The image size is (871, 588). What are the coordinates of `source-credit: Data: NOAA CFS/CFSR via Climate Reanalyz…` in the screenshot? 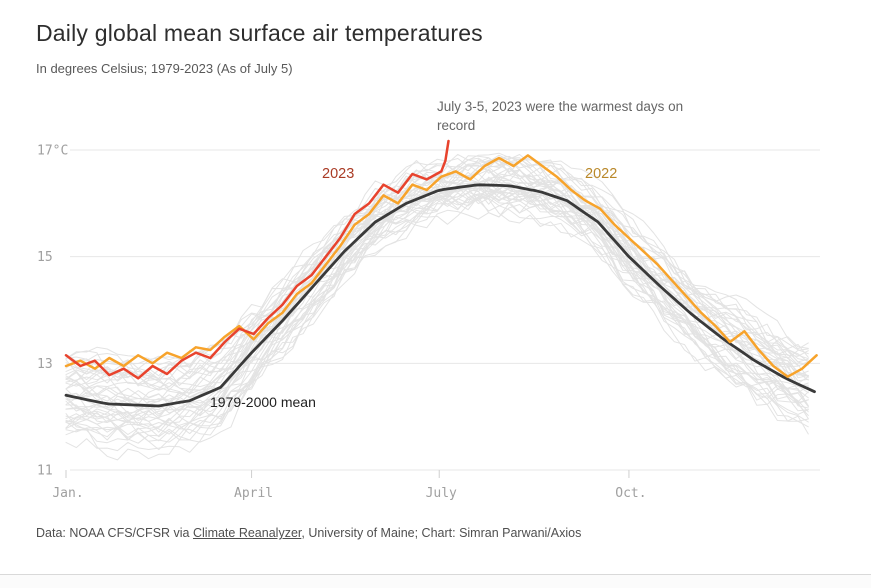 It's located at (308, 533).